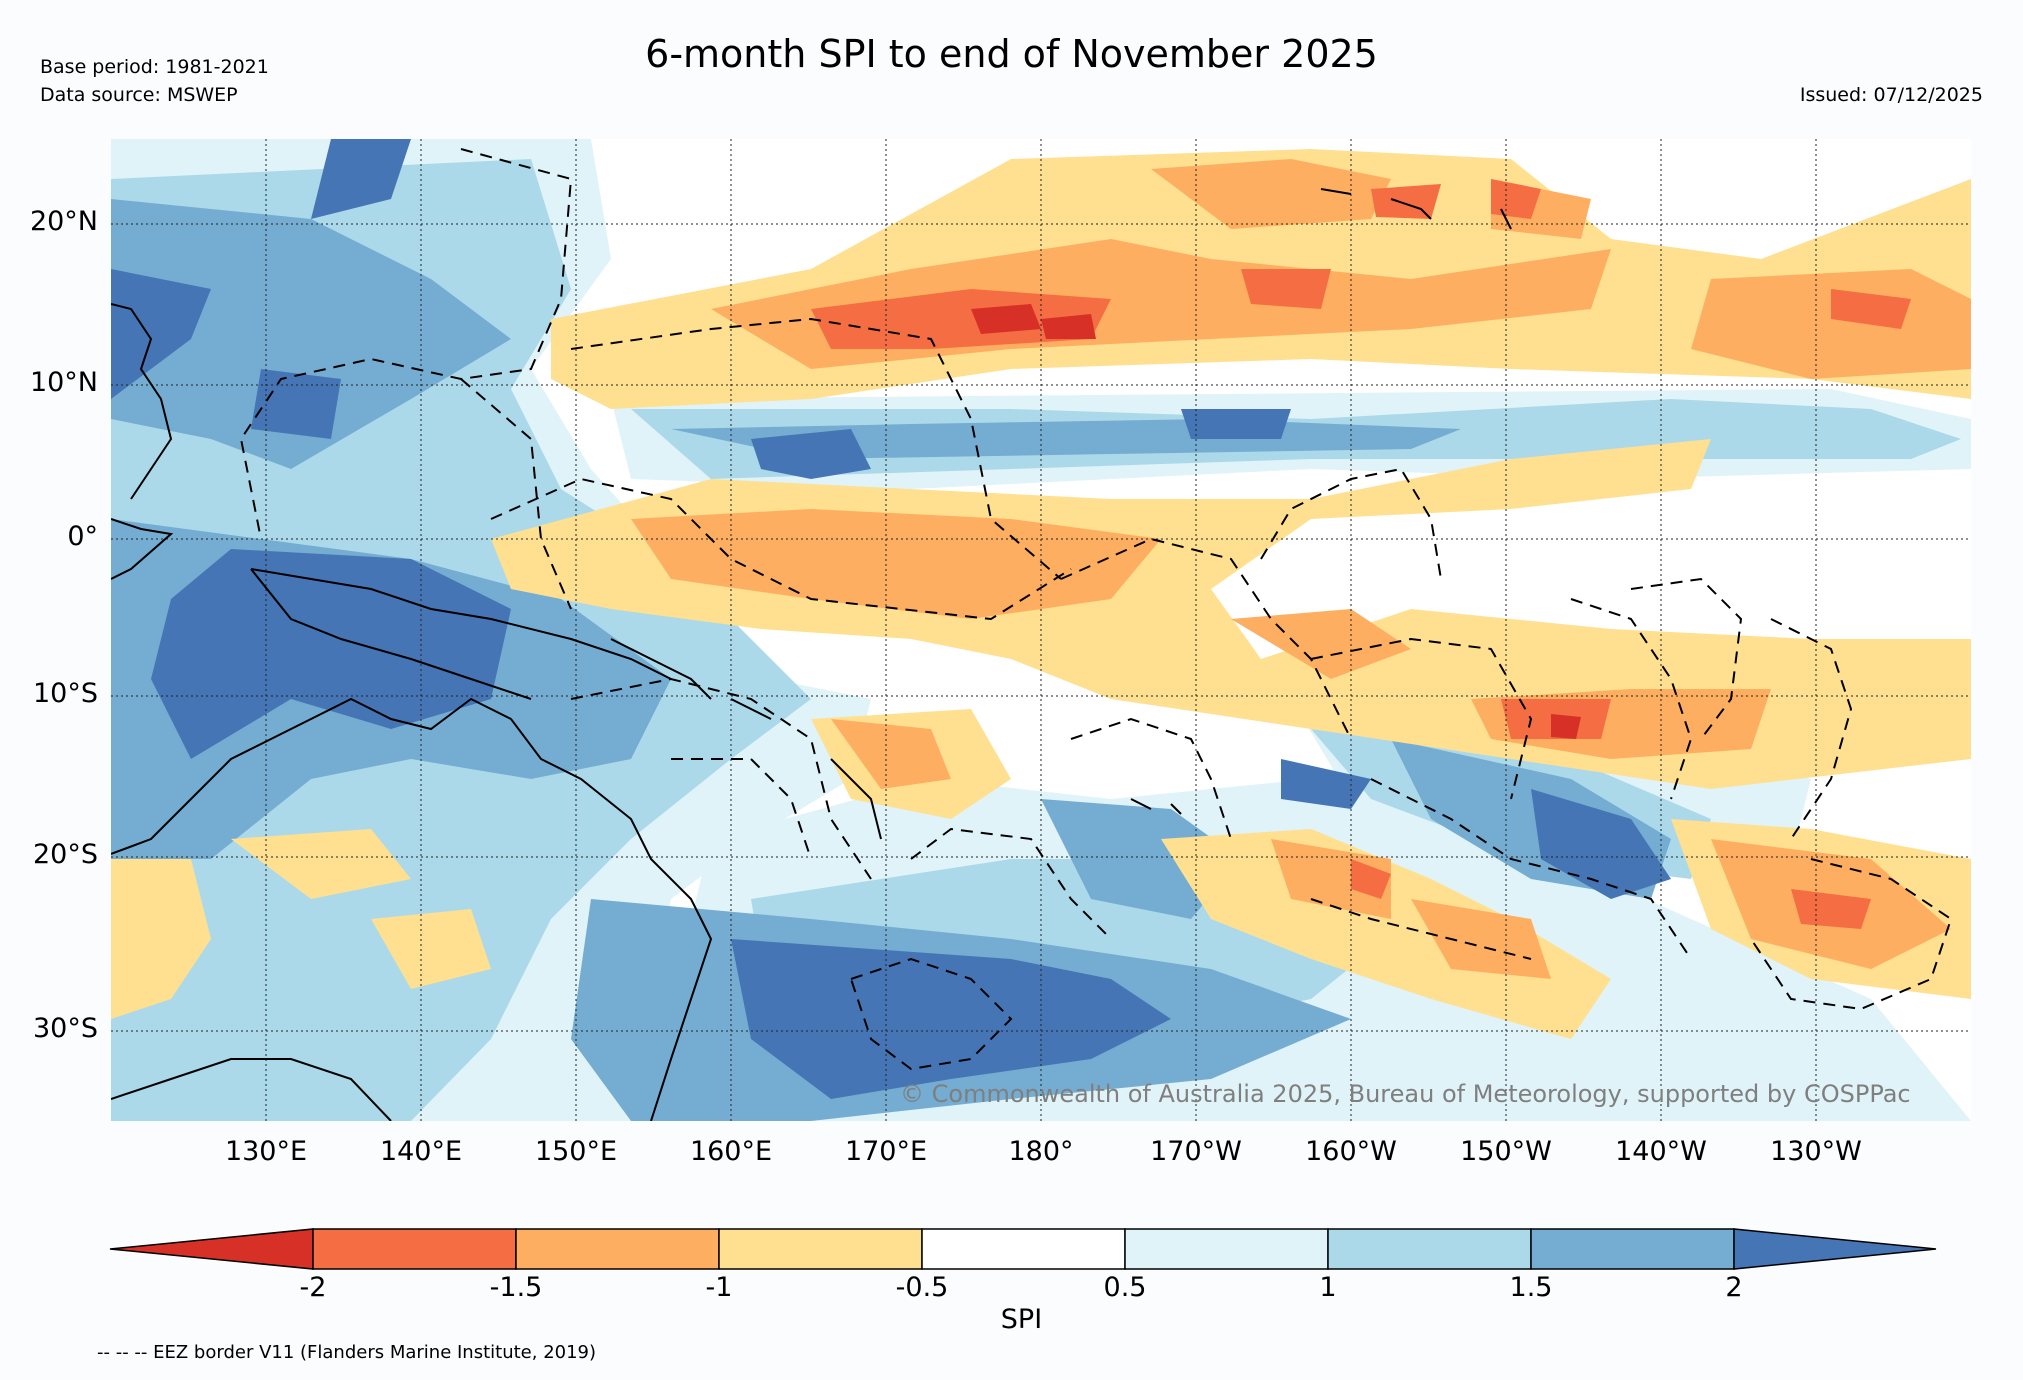 The image size is (2023, 1380). I want to click on lat-label-eq: 0°, so click(82, 536).